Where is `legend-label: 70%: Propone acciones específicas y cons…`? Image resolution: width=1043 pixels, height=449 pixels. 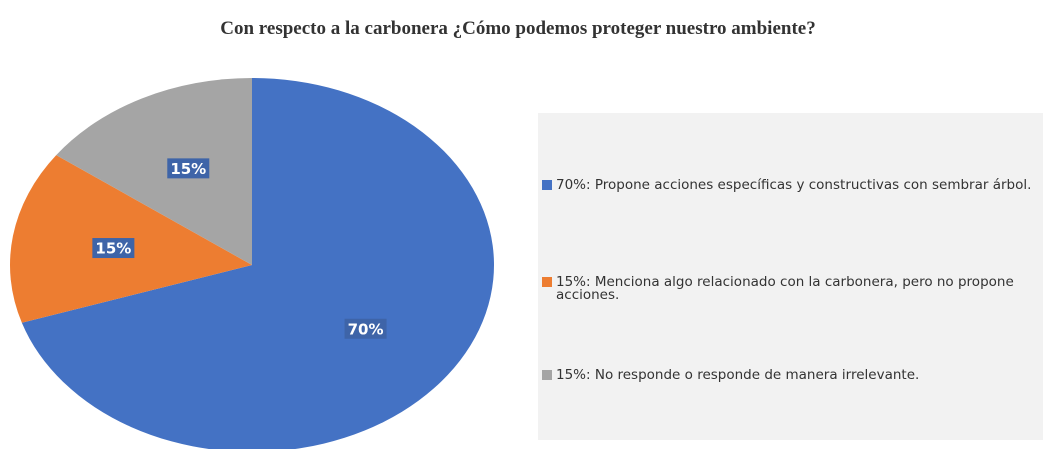 legend-label: 70%: Propone acciones específicas y cons… is located at coordinates (794, 185).